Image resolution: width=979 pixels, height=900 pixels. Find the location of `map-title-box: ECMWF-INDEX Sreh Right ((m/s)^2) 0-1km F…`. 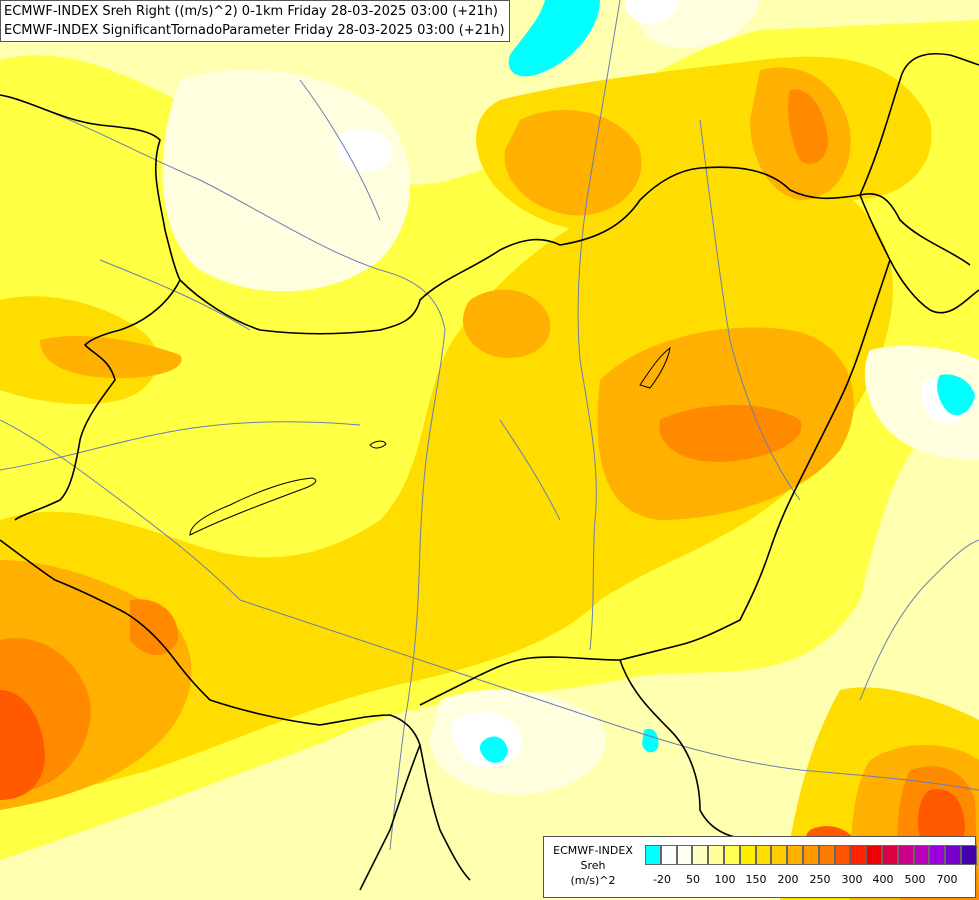

map-title-box: ECMWF-INDEX Sreh Right ((m/s)^2) 0-1km F… is located at coordinates (255, 21).